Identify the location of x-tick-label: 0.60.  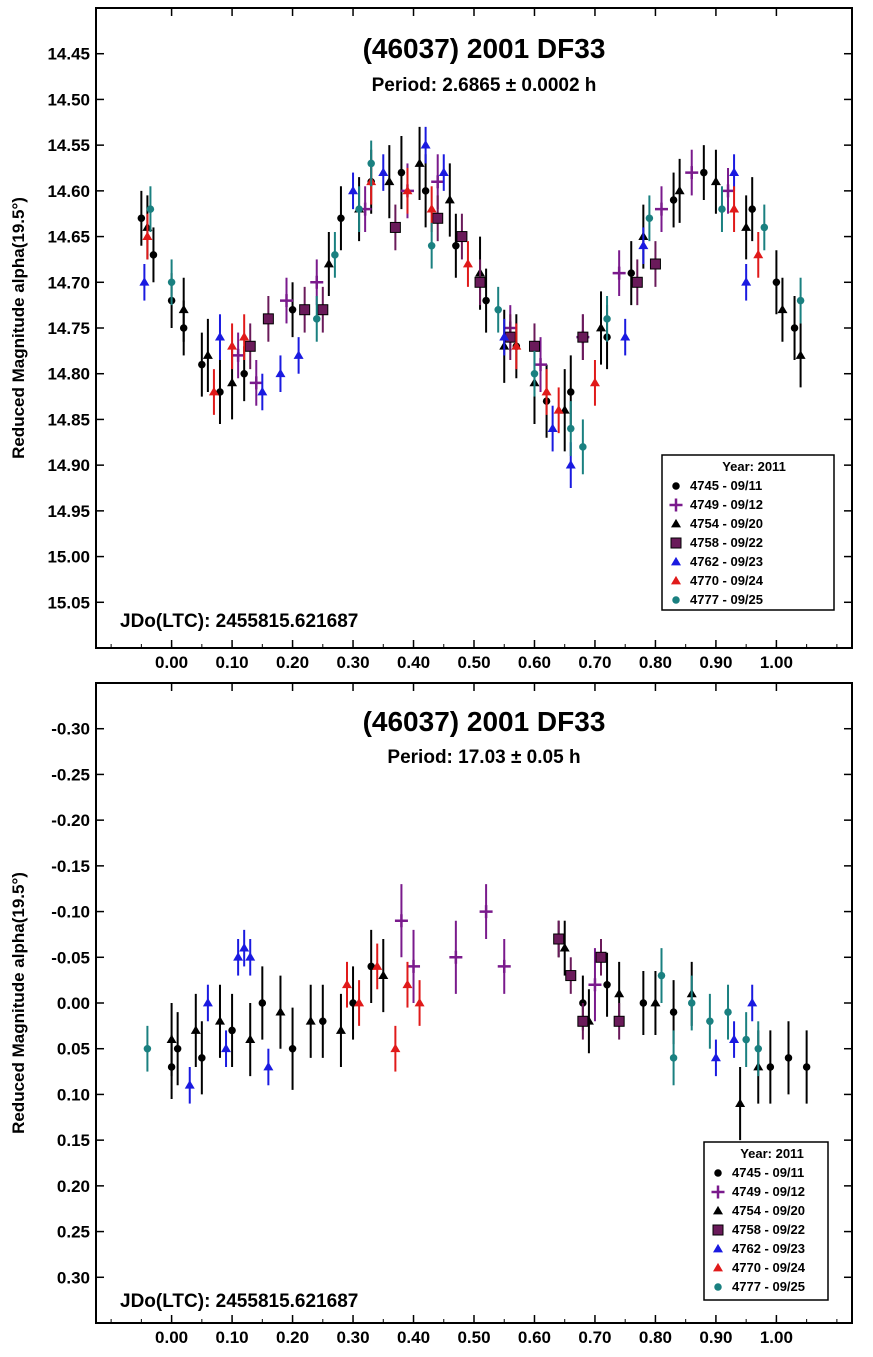
(534, 662).